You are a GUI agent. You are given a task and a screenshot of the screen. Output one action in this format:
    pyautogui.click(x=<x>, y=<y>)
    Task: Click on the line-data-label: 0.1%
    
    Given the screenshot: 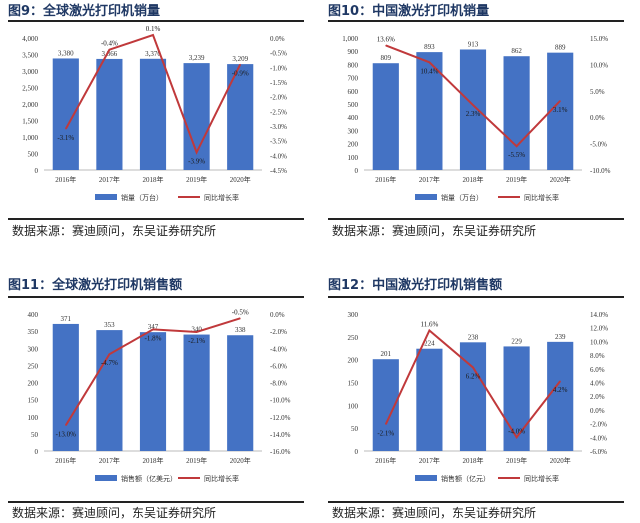 What is the action you would take?
    pyautogui.click(x=153, y=29)
    